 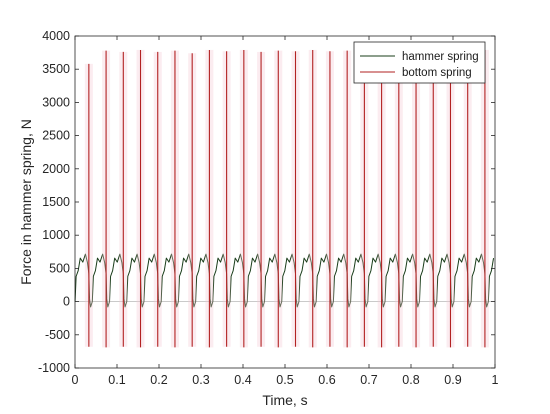 What do you see at coordinates (452, 380) in the screenshot?
I see `x-tick-label: 0.9` at bounding box center [452, 380].